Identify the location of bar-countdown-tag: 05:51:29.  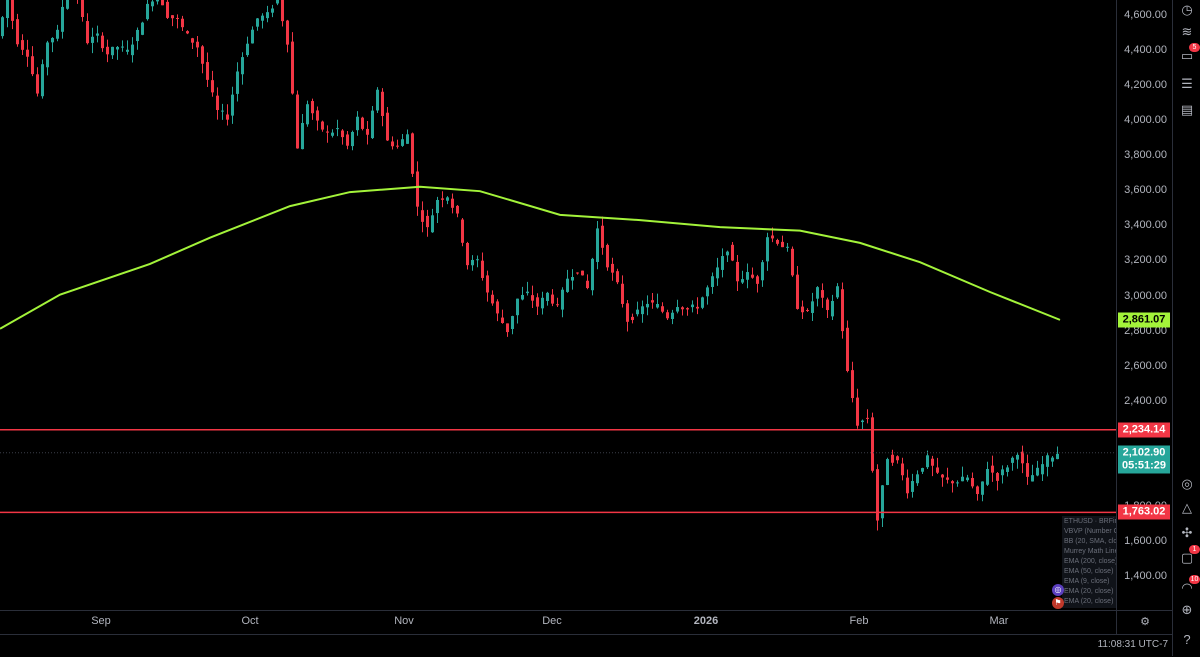
(1144, 466).